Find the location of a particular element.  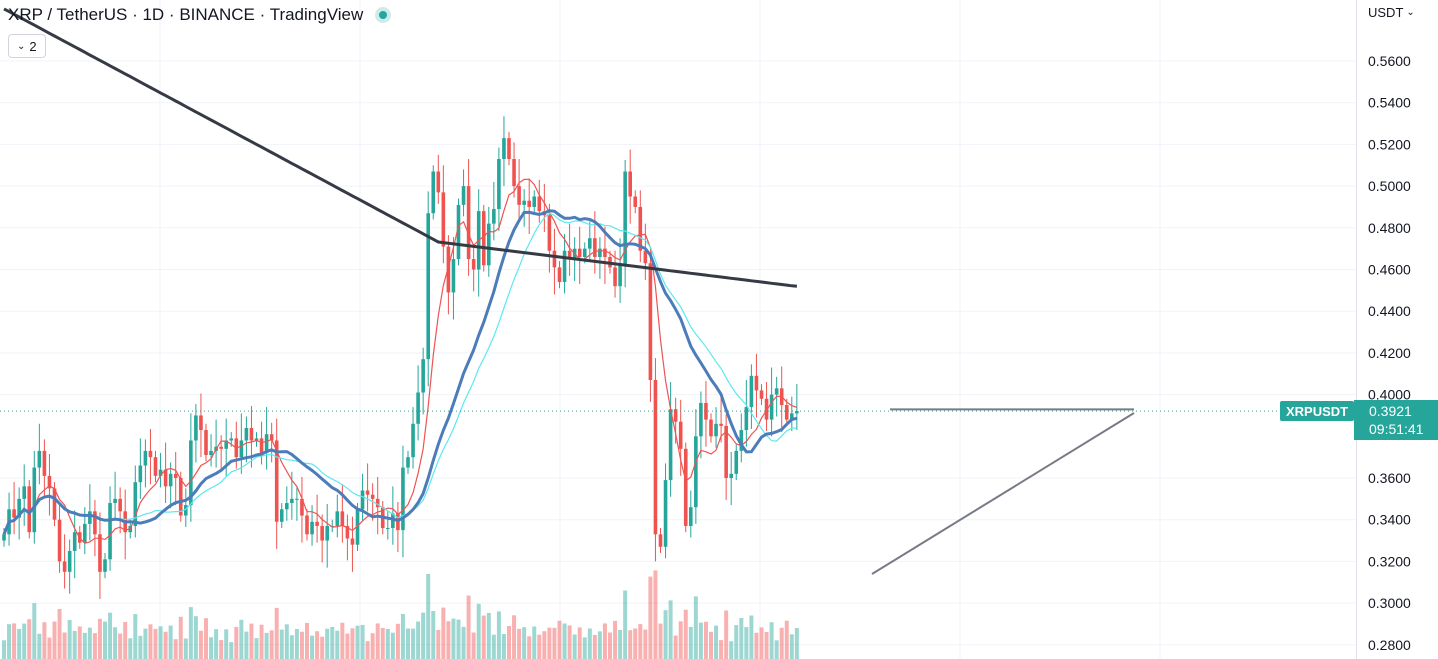

y-tick-label: 0.3600 is located at coordinates (1389, 478).